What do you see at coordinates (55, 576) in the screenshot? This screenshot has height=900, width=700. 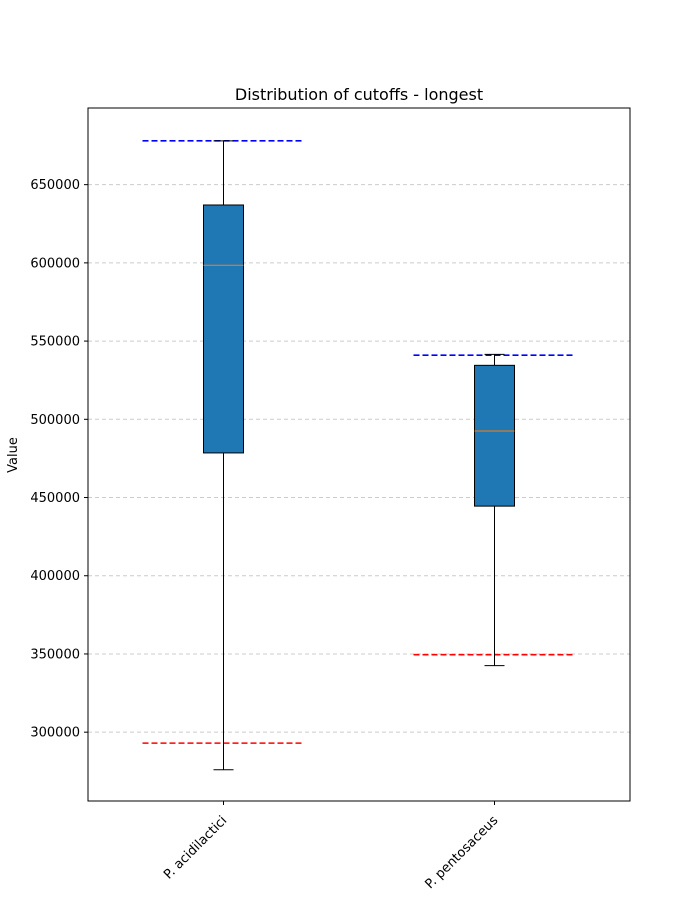 I see `y-tick-label: 400000` at bounding box center [55, 576].